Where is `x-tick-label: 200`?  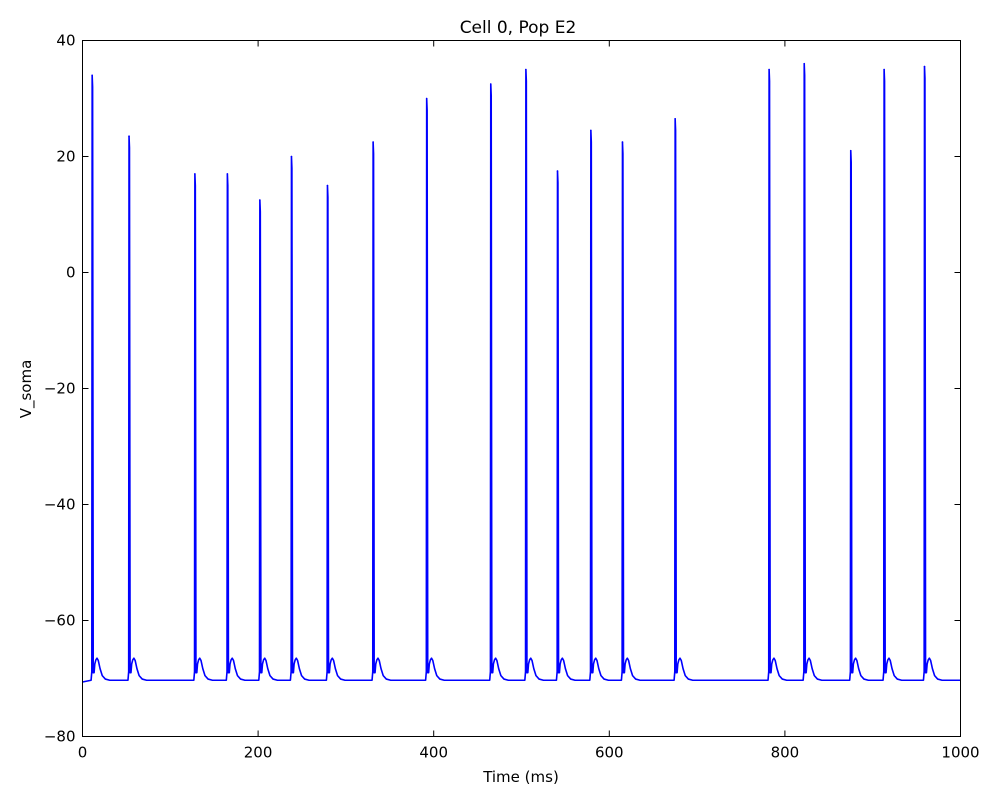
x-tick-label: 200 is located at coordinates (258, 753).